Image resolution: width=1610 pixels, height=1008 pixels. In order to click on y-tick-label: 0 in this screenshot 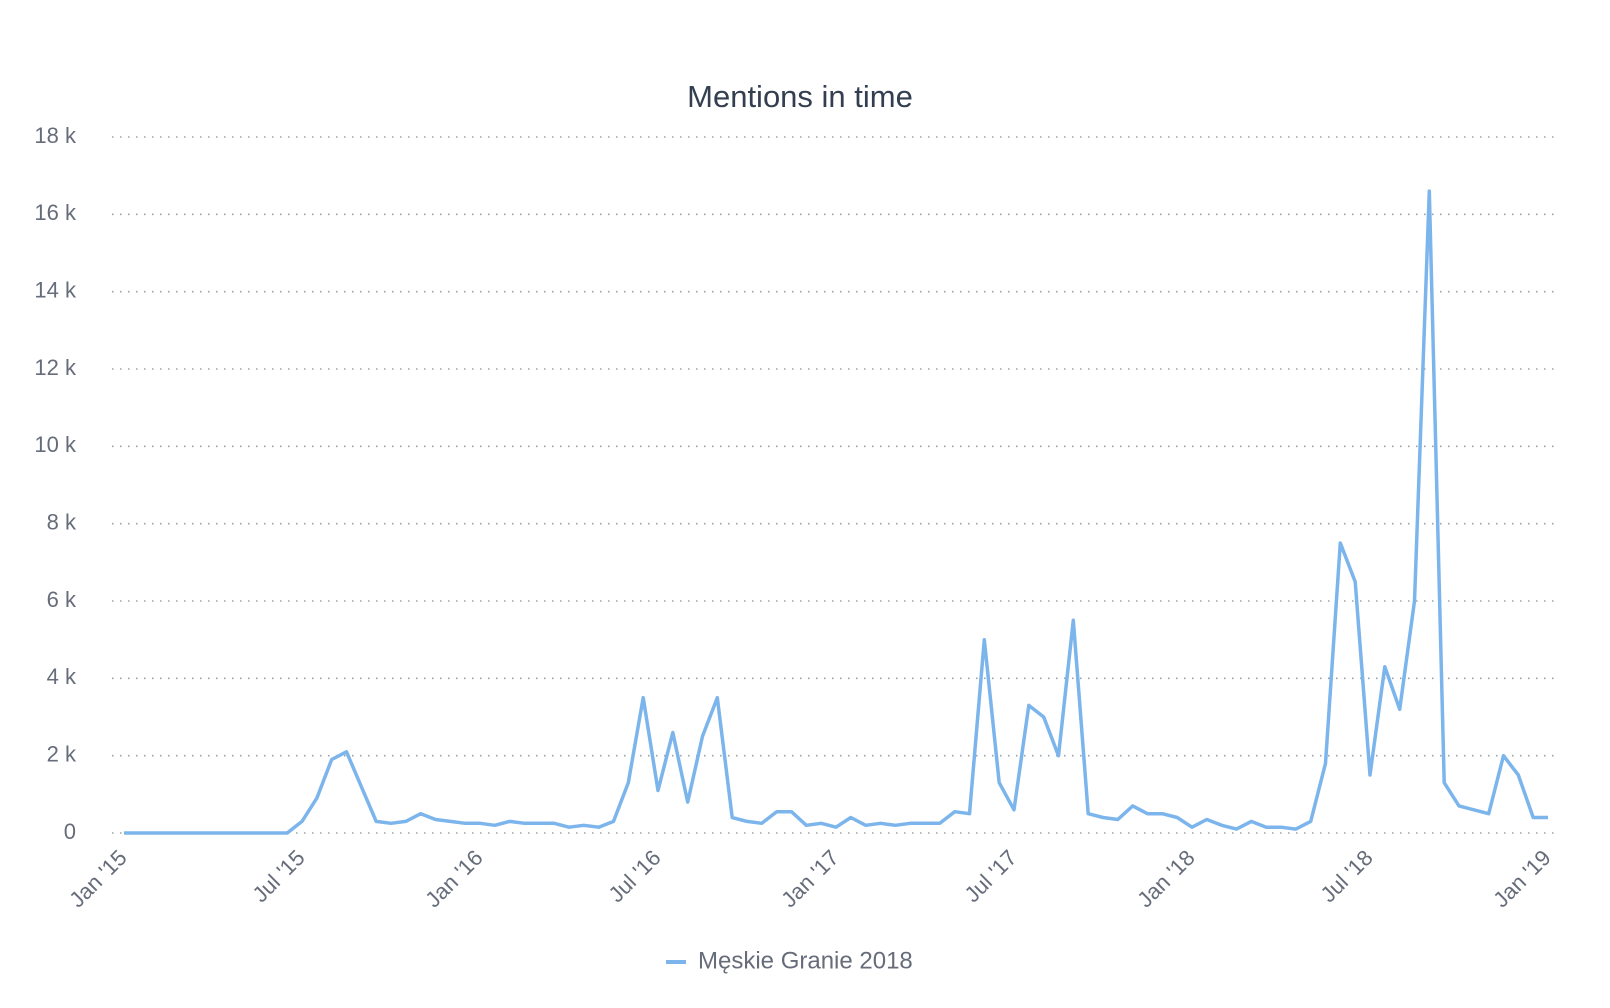, I will do `click(70, 831)`.